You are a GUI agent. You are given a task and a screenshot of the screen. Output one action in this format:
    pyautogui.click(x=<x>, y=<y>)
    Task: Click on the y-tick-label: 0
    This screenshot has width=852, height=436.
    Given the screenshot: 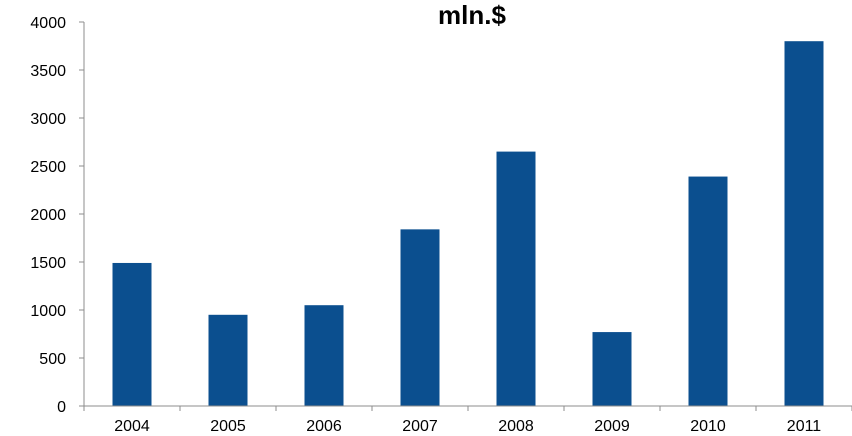 What is the action you would take?
    pyautogui.click(x=61, y=407)
    